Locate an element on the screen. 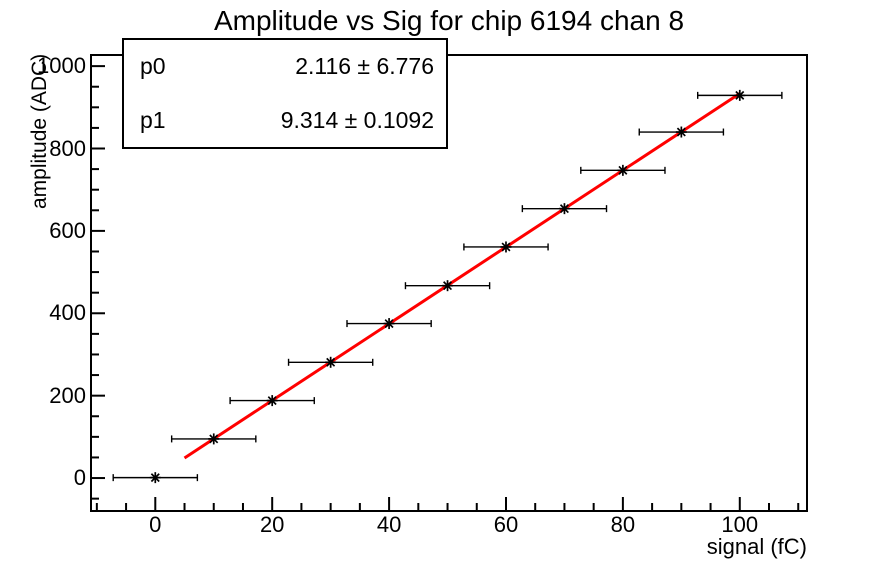 The height and width of the screenshot is (572, 896). y-tick-label: 200 is located at coordinates (67, 395).